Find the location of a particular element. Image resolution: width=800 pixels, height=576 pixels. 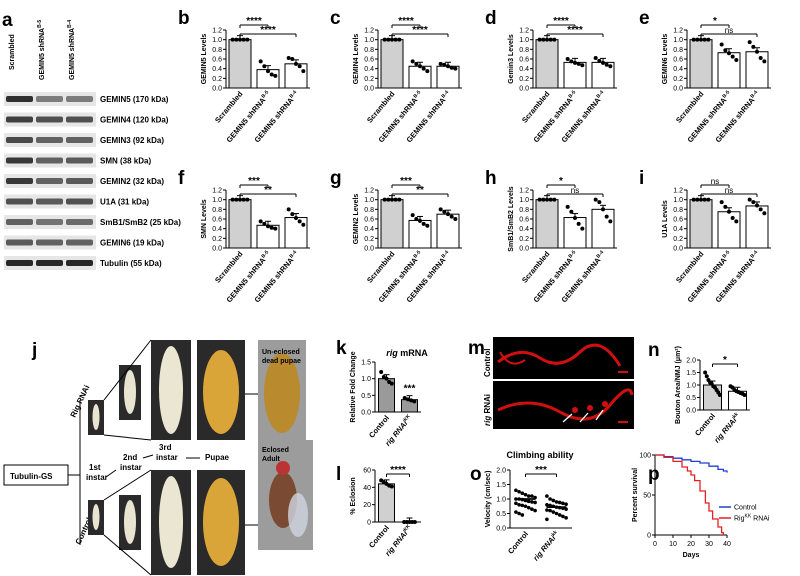

stage-pupae: Pupae is located at coordinates (217, 457).